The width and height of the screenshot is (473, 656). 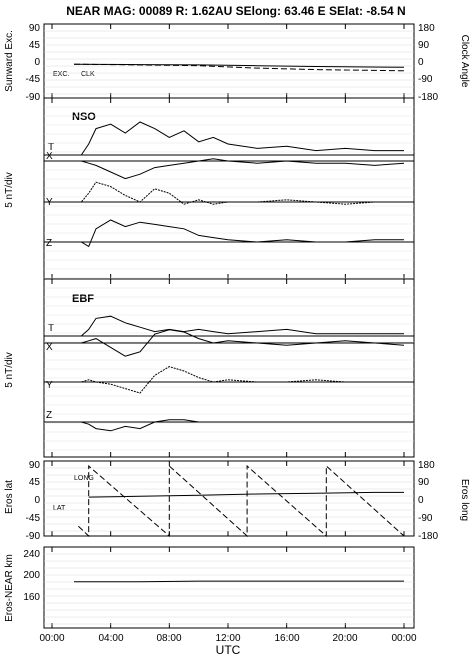 What do you see at coordinates (31, 597) in the screenshot?
I see `panel-distance-ytick: 160` at bounding box center [31, 597].